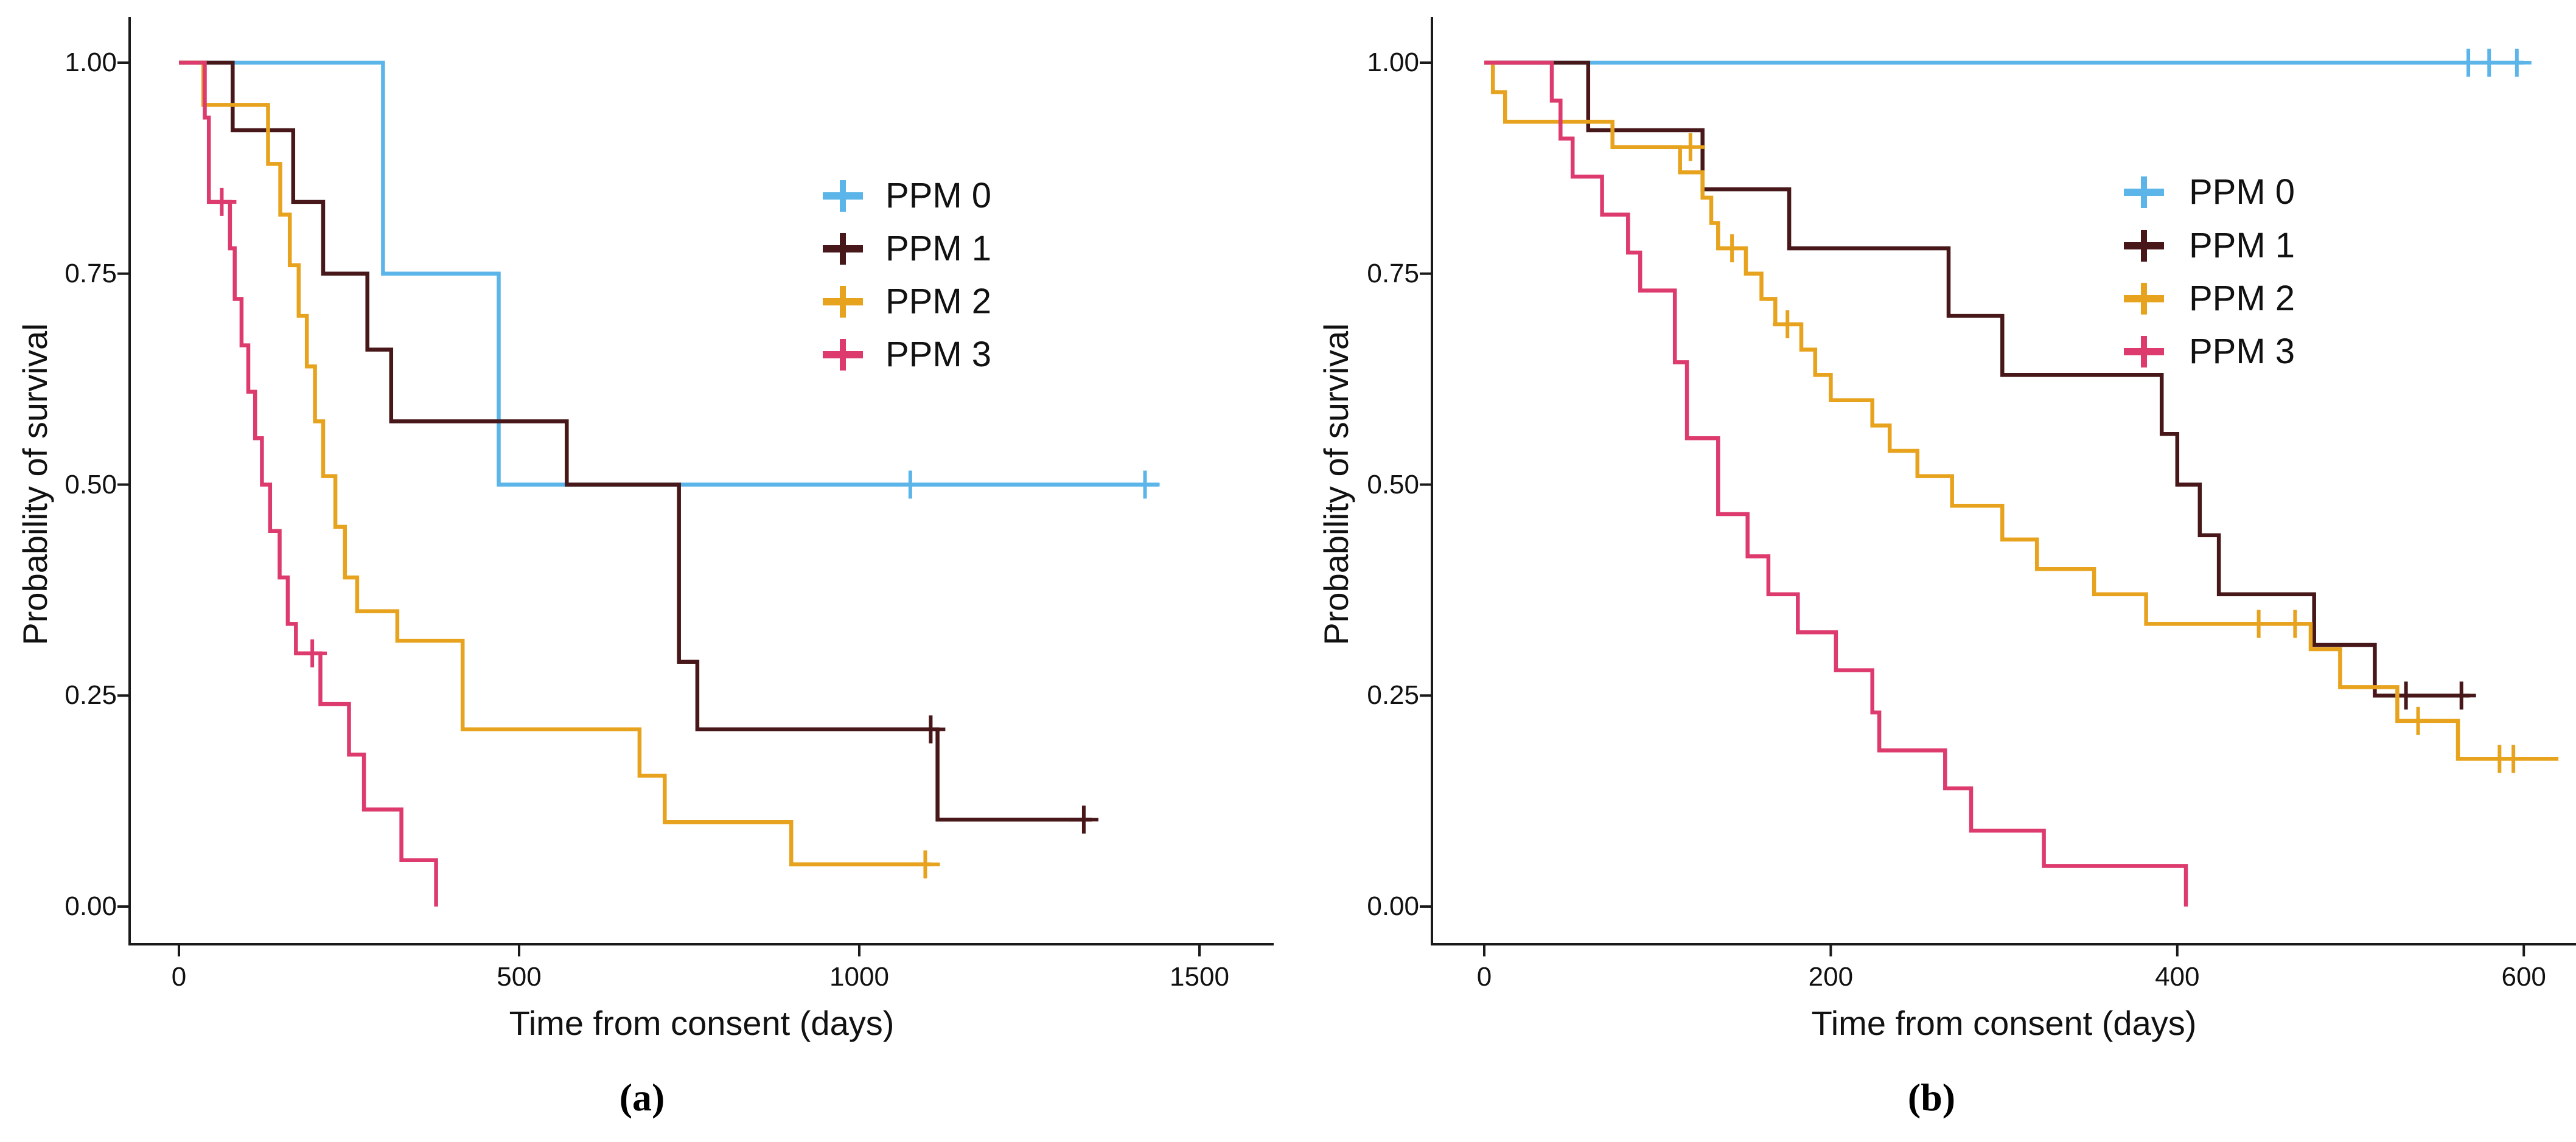 Image resolution: width=2576 pixels, height=1142 pixels. I want to click on ppm-3-curve-a, so click(308, 483).